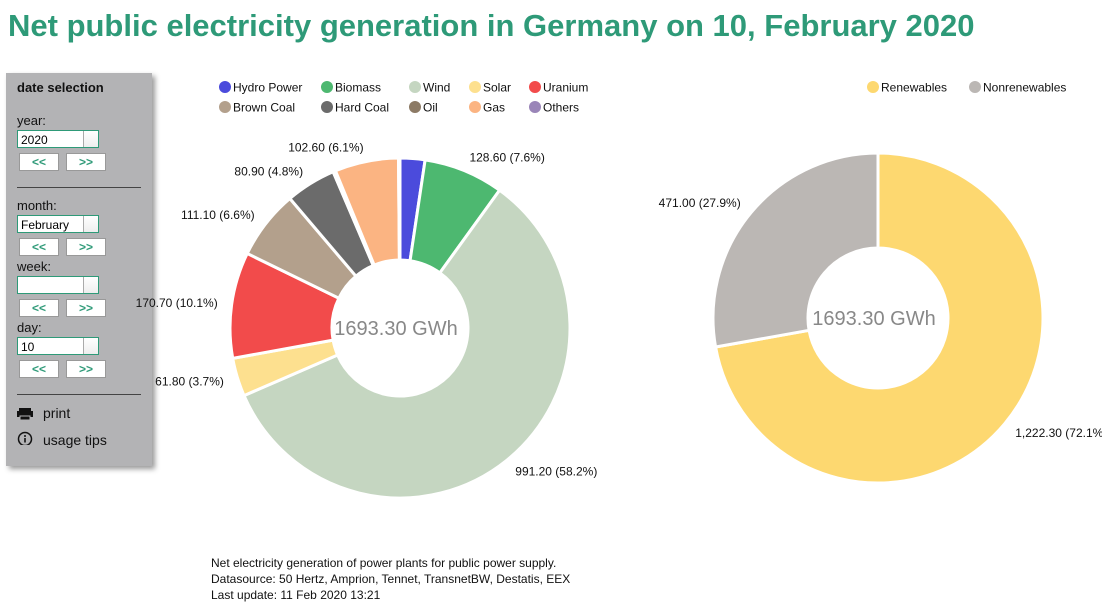 The width and height of the screenshot is (1102, 608). What do you see at coordinates (31, 120) in the screenshot?
I see `year-label: year:` at bounding box center [31, 120].